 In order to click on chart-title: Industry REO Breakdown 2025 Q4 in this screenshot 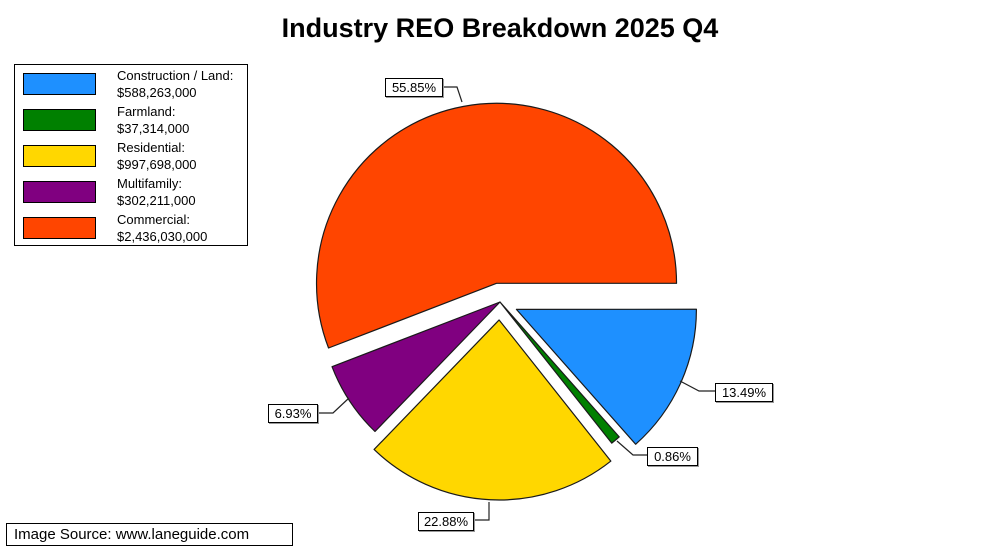, I will do `click(500, 28)`.